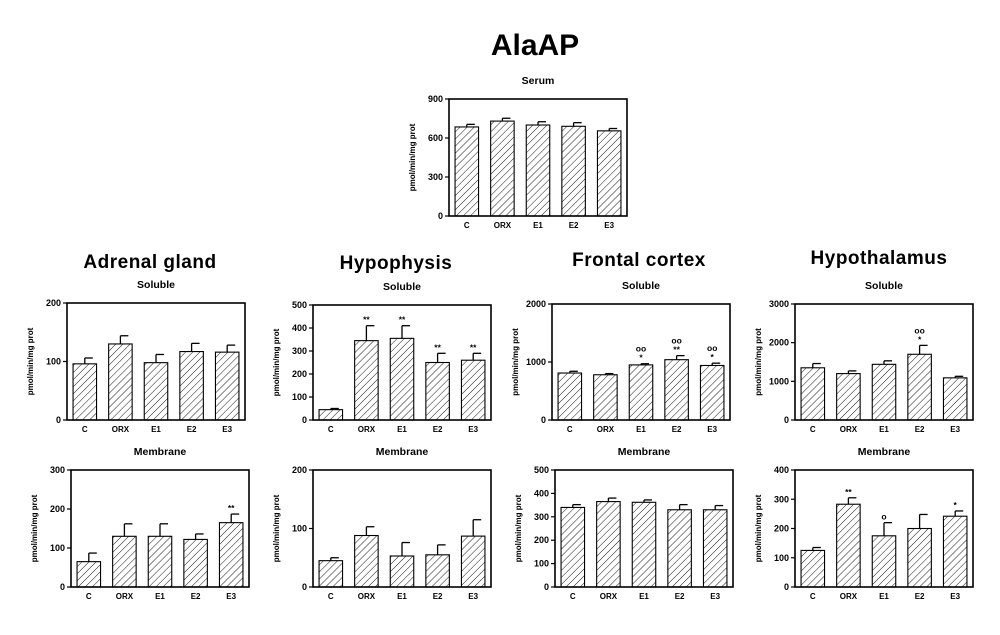 This screenshot has width=1000, height=635. What do you see at coordinates (136, 356) in the screenshot?
I see `chart-adrenal-soluble: Soluble pmol/min/mg prot 0 100 200 C ORX E1 E2 E3` at bounding box center [136, 356].